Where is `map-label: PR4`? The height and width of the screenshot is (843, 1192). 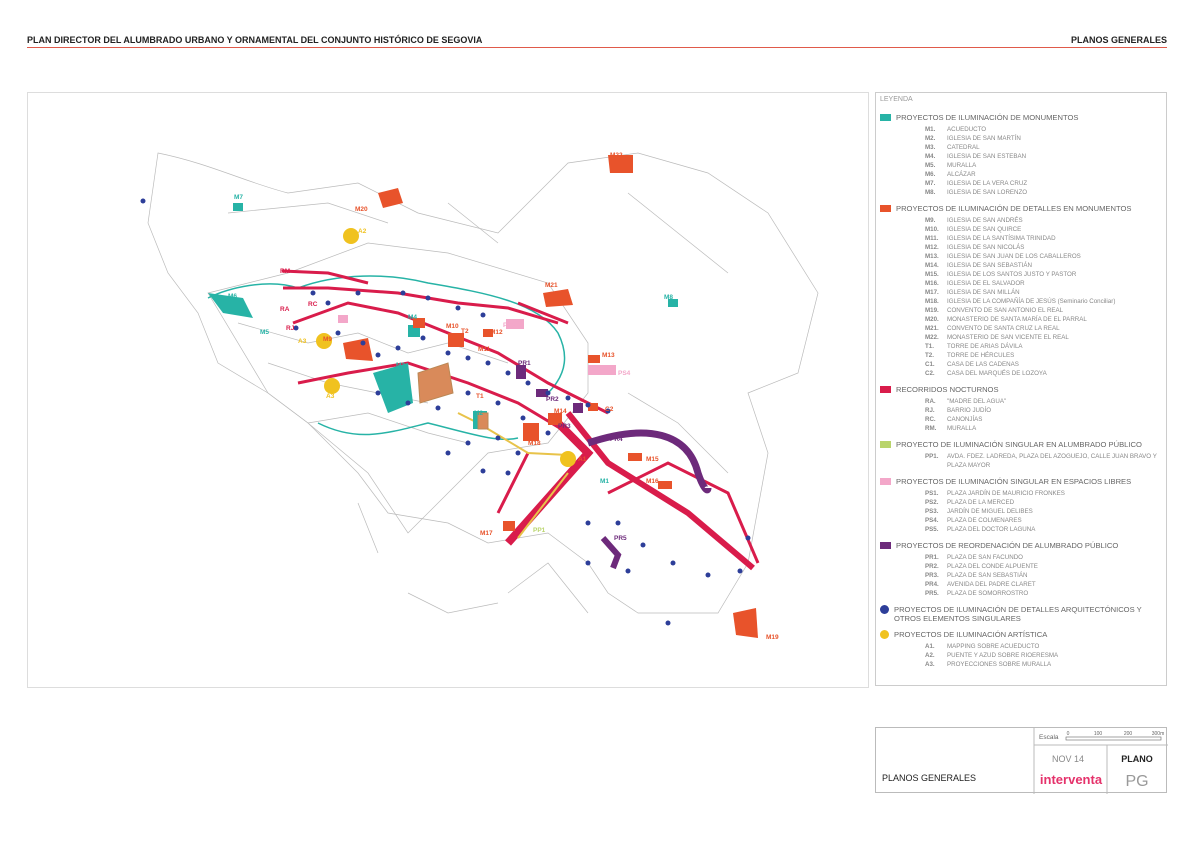
map-label: PR4 is located at coordinates (616, 439).